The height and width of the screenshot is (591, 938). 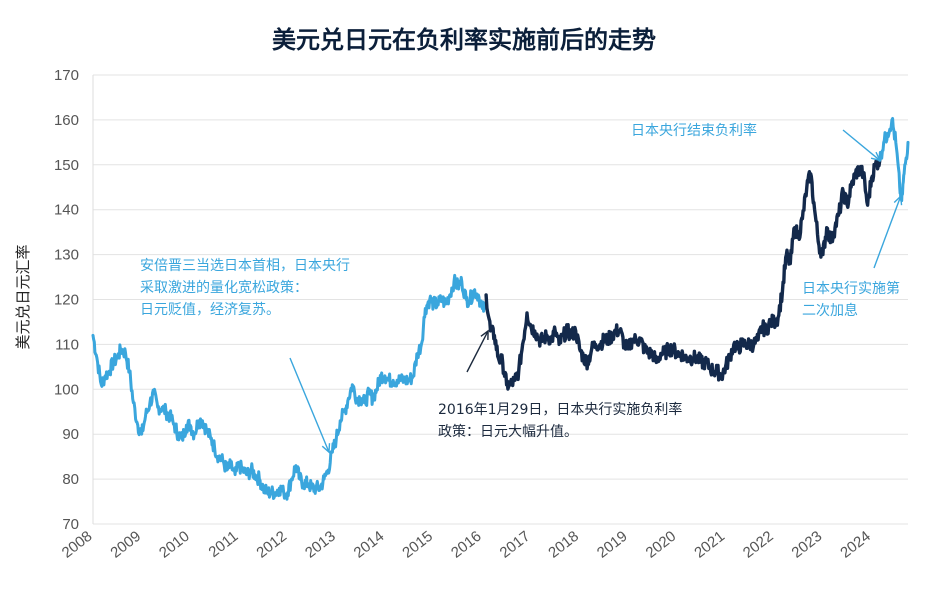 What do you see at coordinates (830, 310) in the screenshot?
I see `annotation-second_hike-line: 二次加息` at bounding box center [830, 310].